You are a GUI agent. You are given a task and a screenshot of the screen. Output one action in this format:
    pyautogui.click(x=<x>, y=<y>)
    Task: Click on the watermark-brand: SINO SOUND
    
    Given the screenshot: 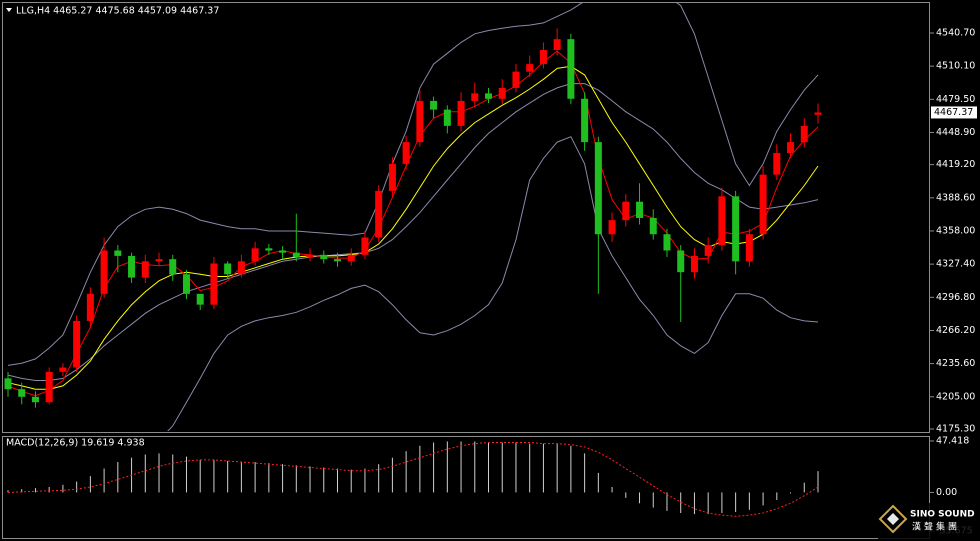 What is the action you would take?
    pyautogui.click(x=942, y=515)
    